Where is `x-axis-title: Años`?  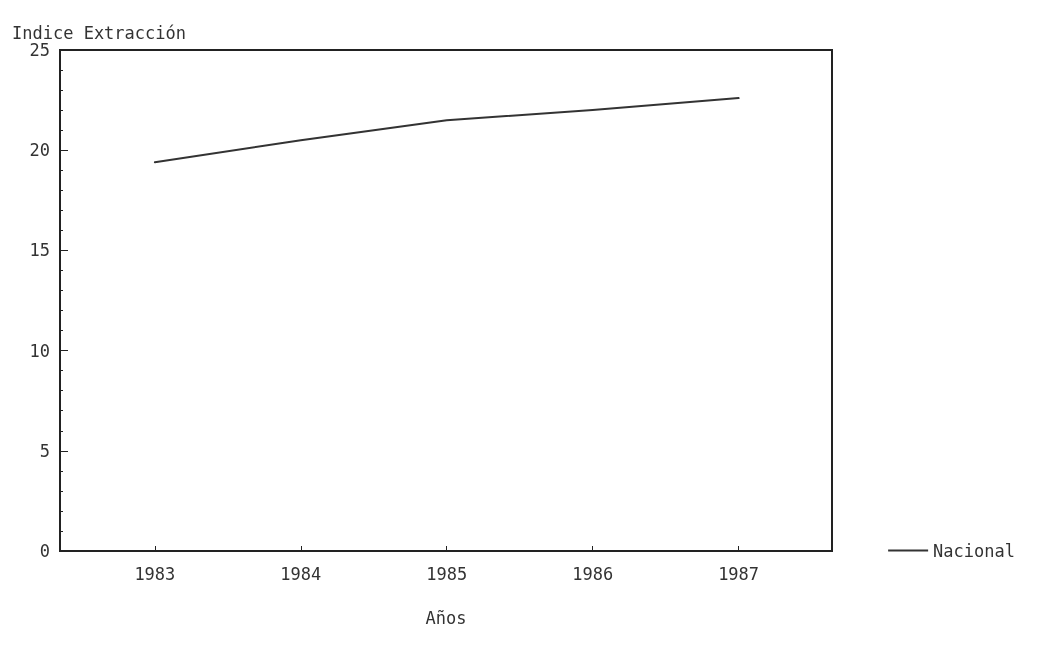
x-axis-title: Años is located at coordinates (446, 617).